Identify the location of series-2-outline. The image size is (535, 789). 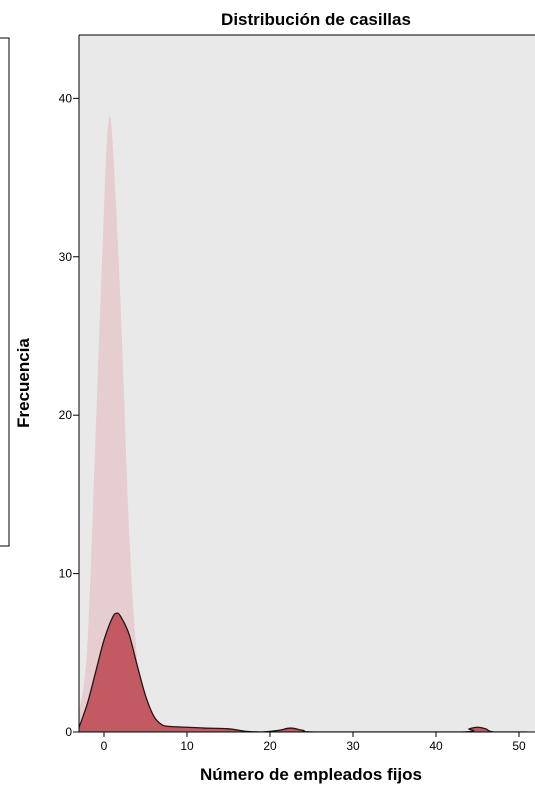
(303, 672).